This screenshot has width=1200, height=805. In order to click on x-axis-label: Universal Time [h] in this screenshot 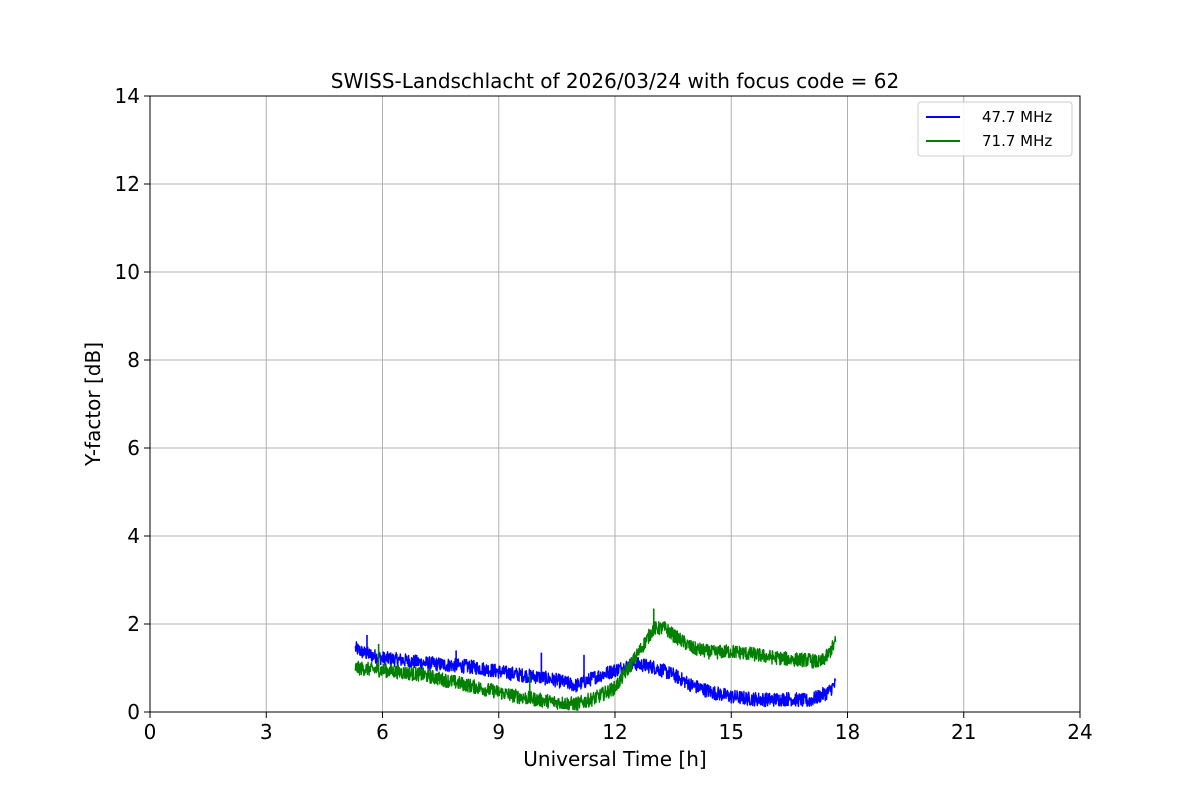, I will do `click(614, 759)`.